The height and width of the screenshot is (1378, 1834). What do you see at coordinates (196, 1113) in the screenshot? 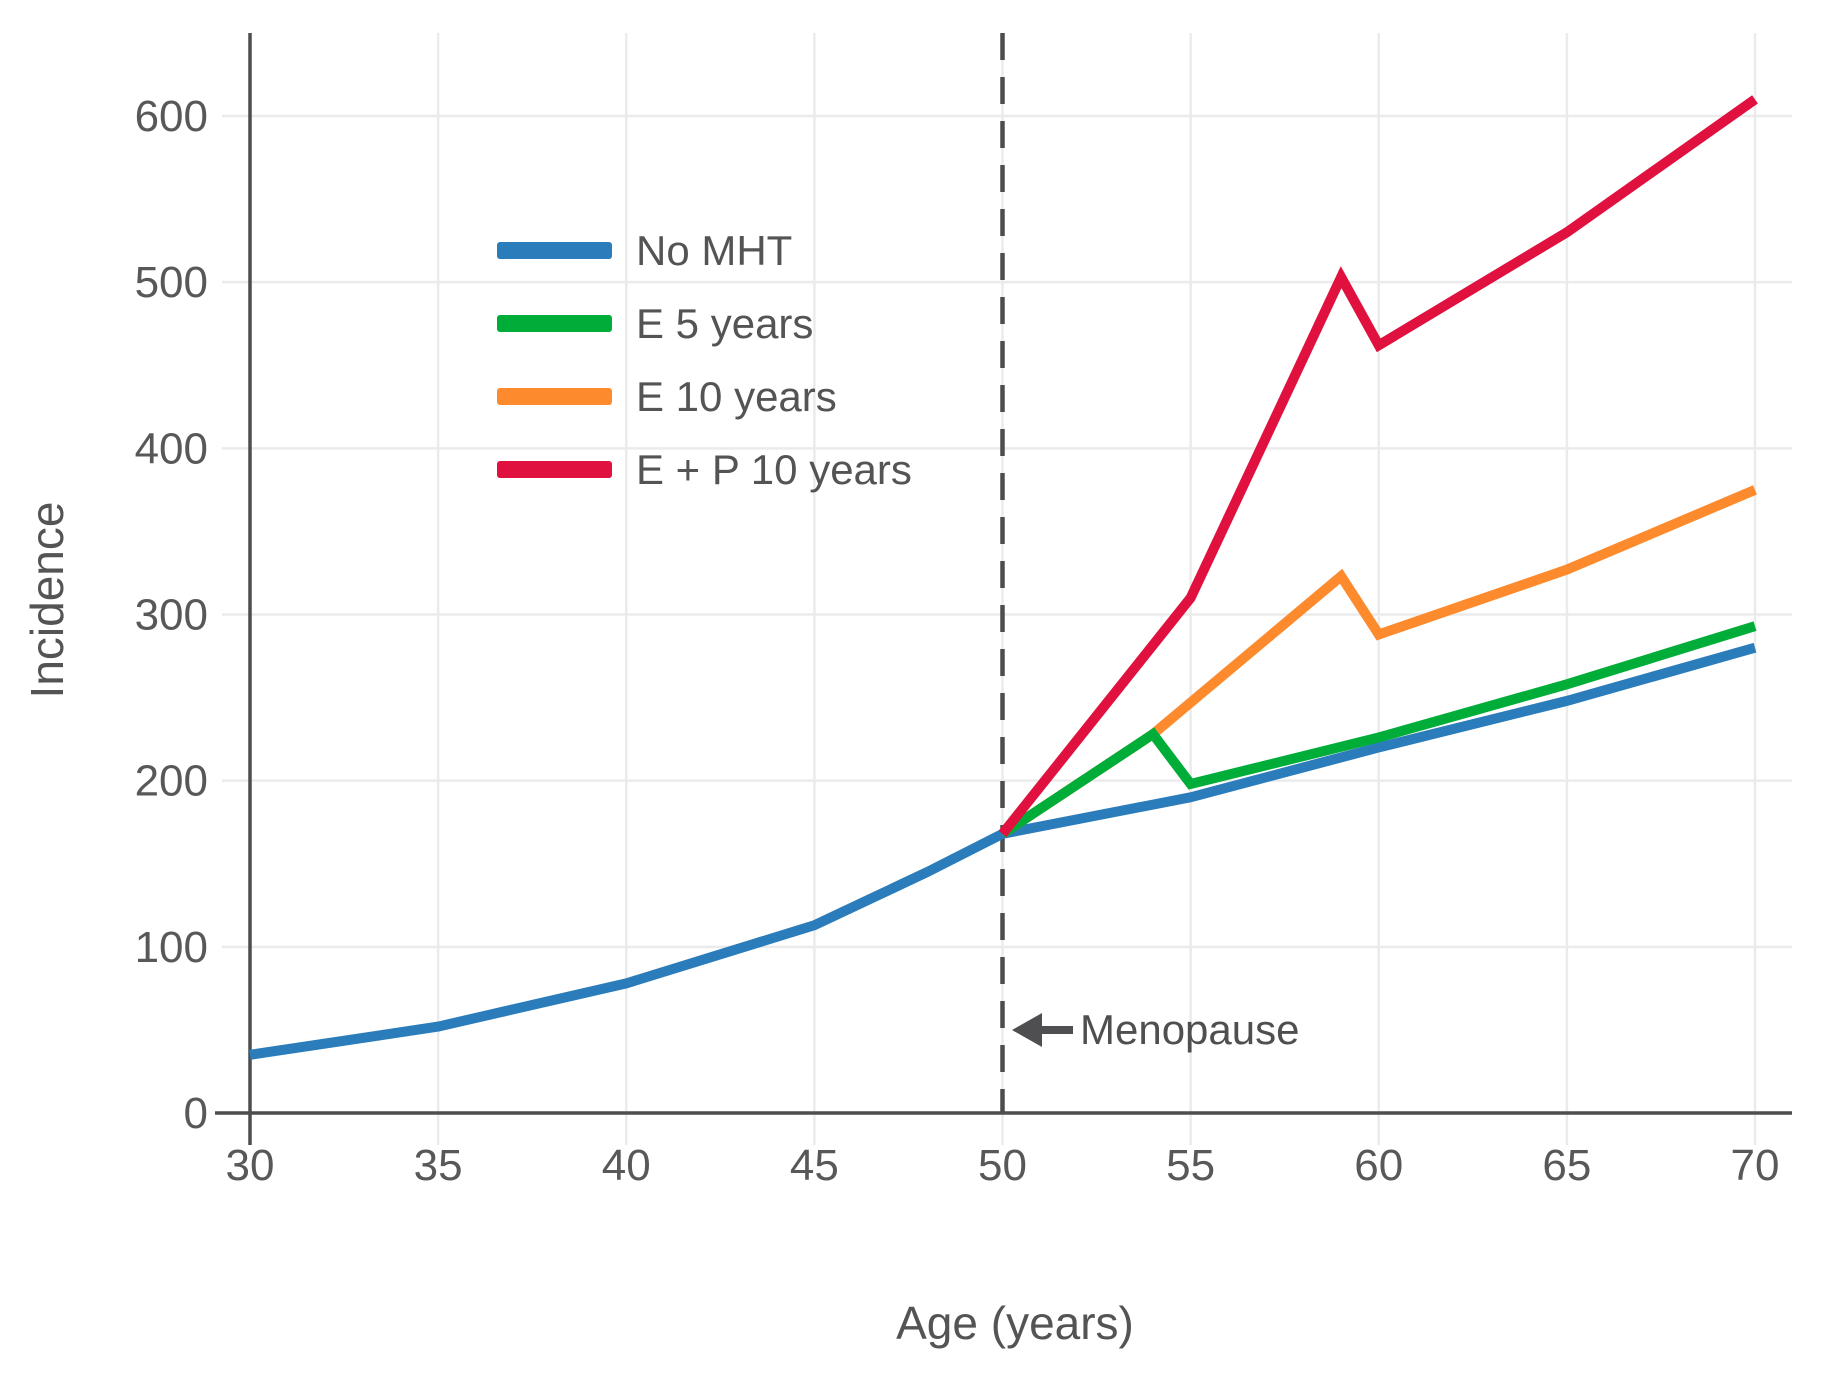
I see `y-tick-label: 0` at bounding box center [196, 1113].